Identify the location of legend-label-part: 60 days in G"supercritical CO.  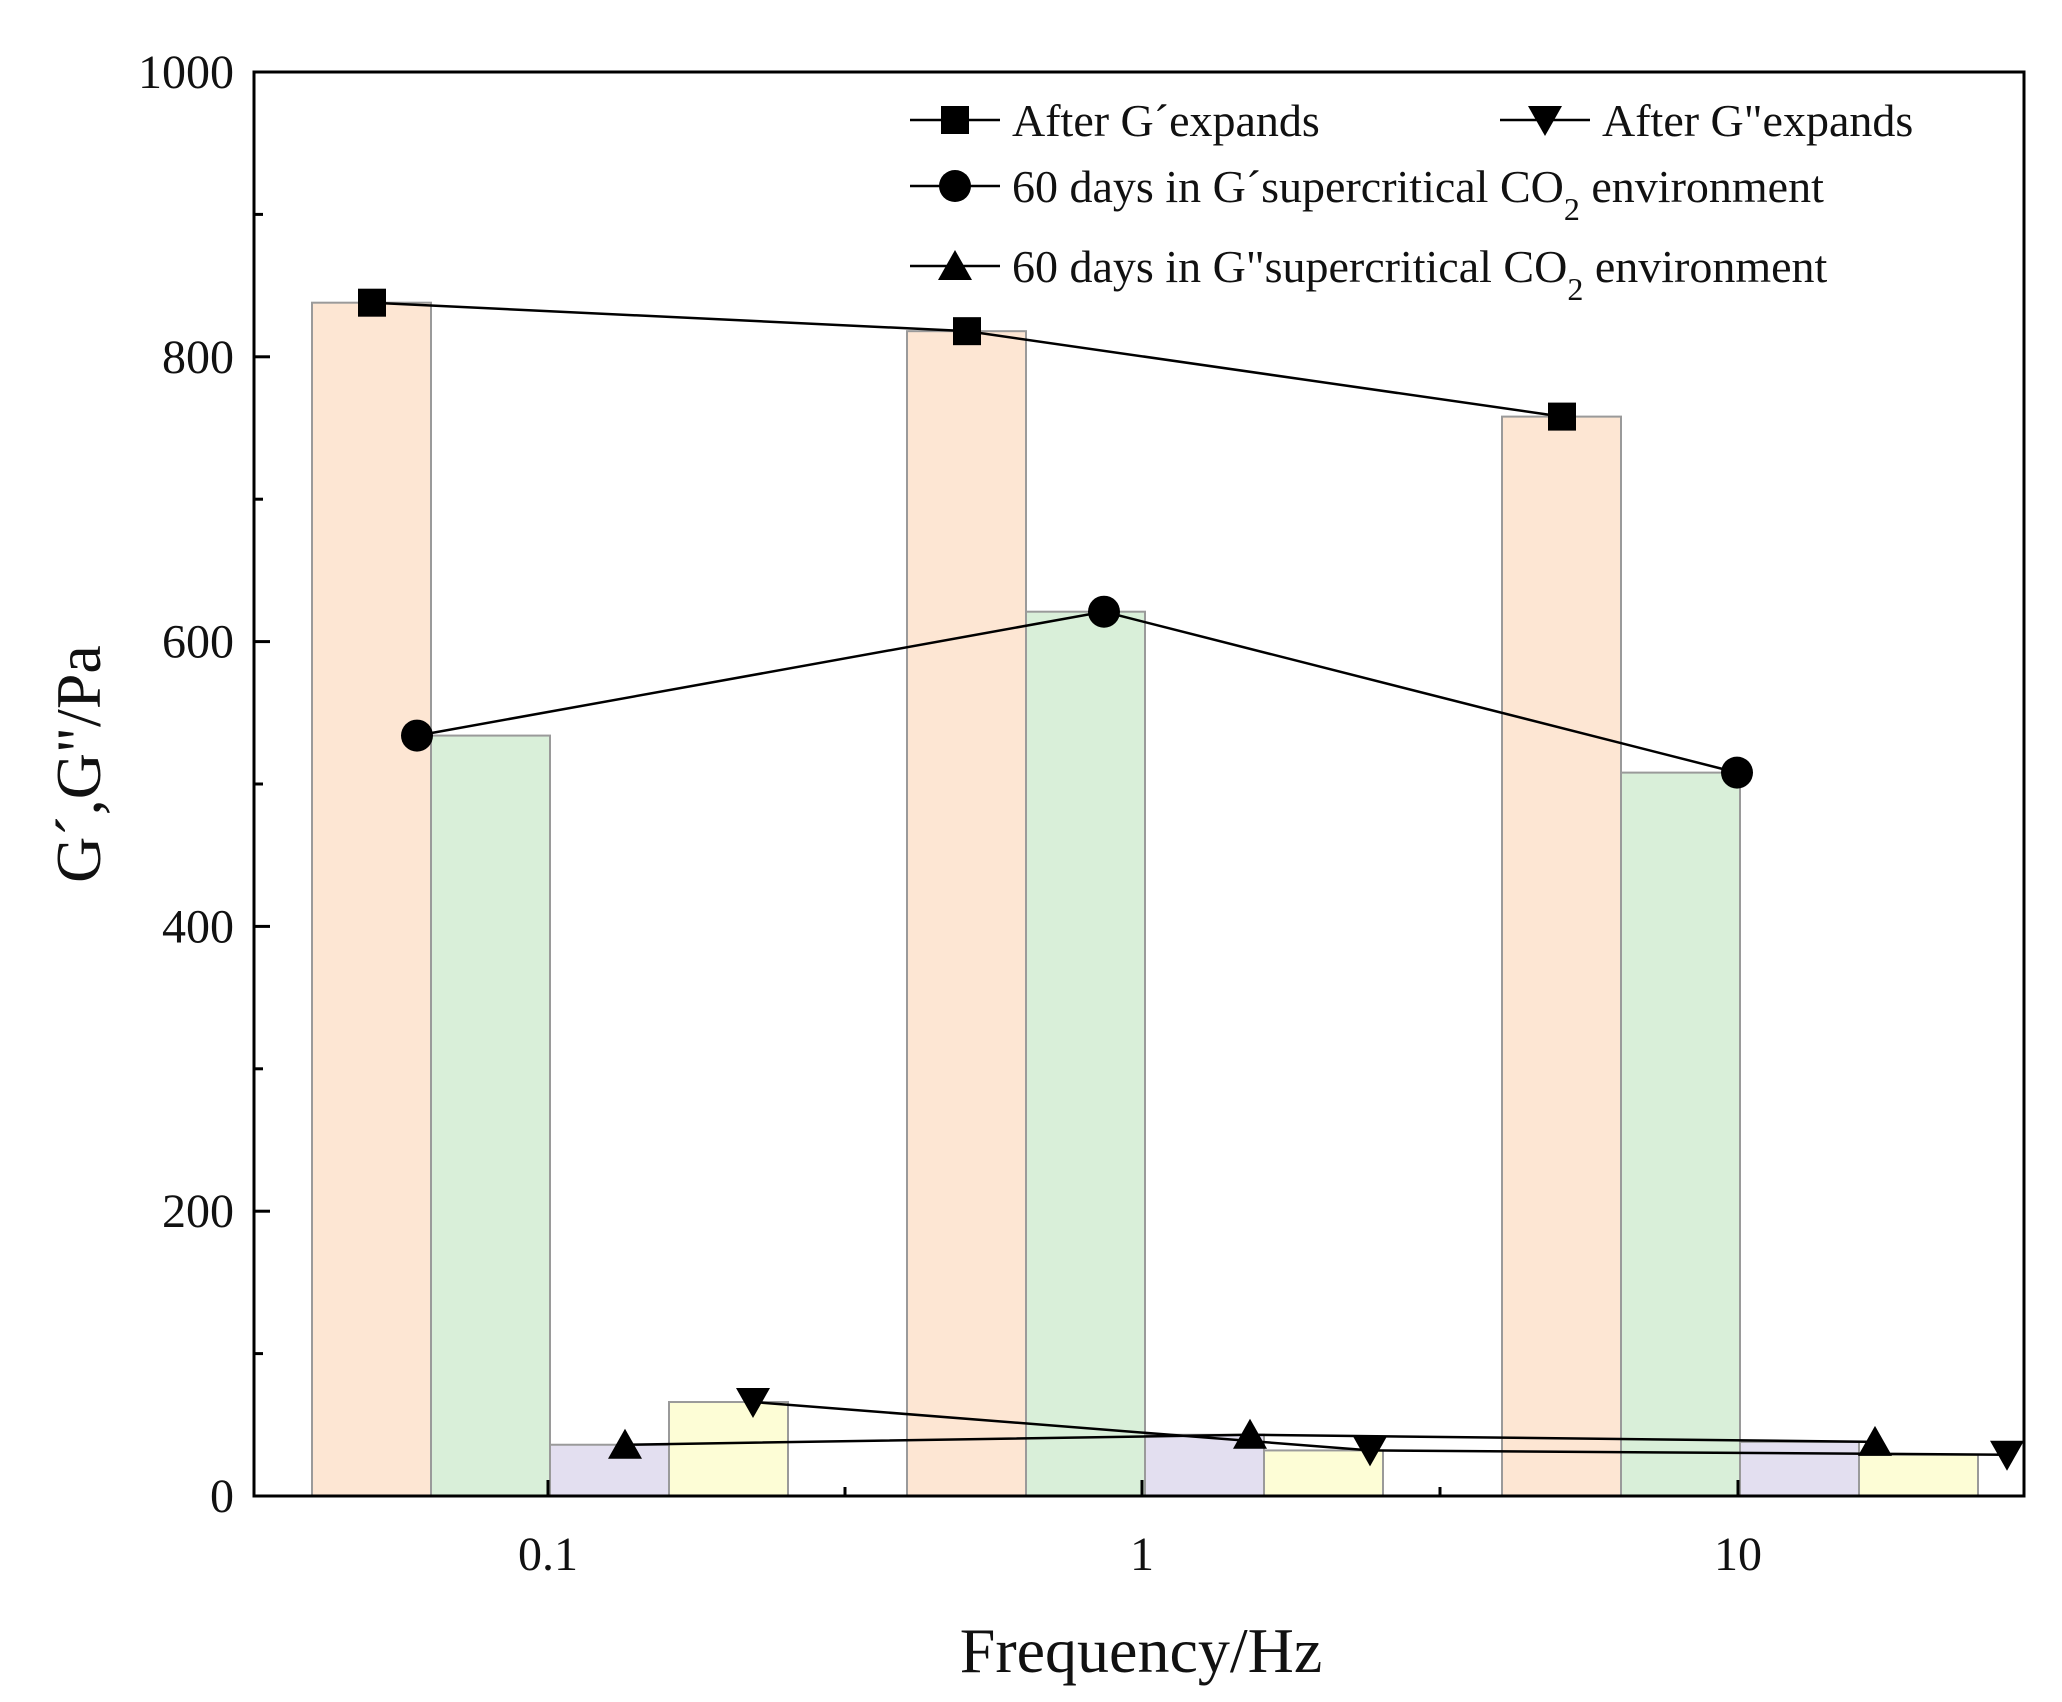
(1289, 266).